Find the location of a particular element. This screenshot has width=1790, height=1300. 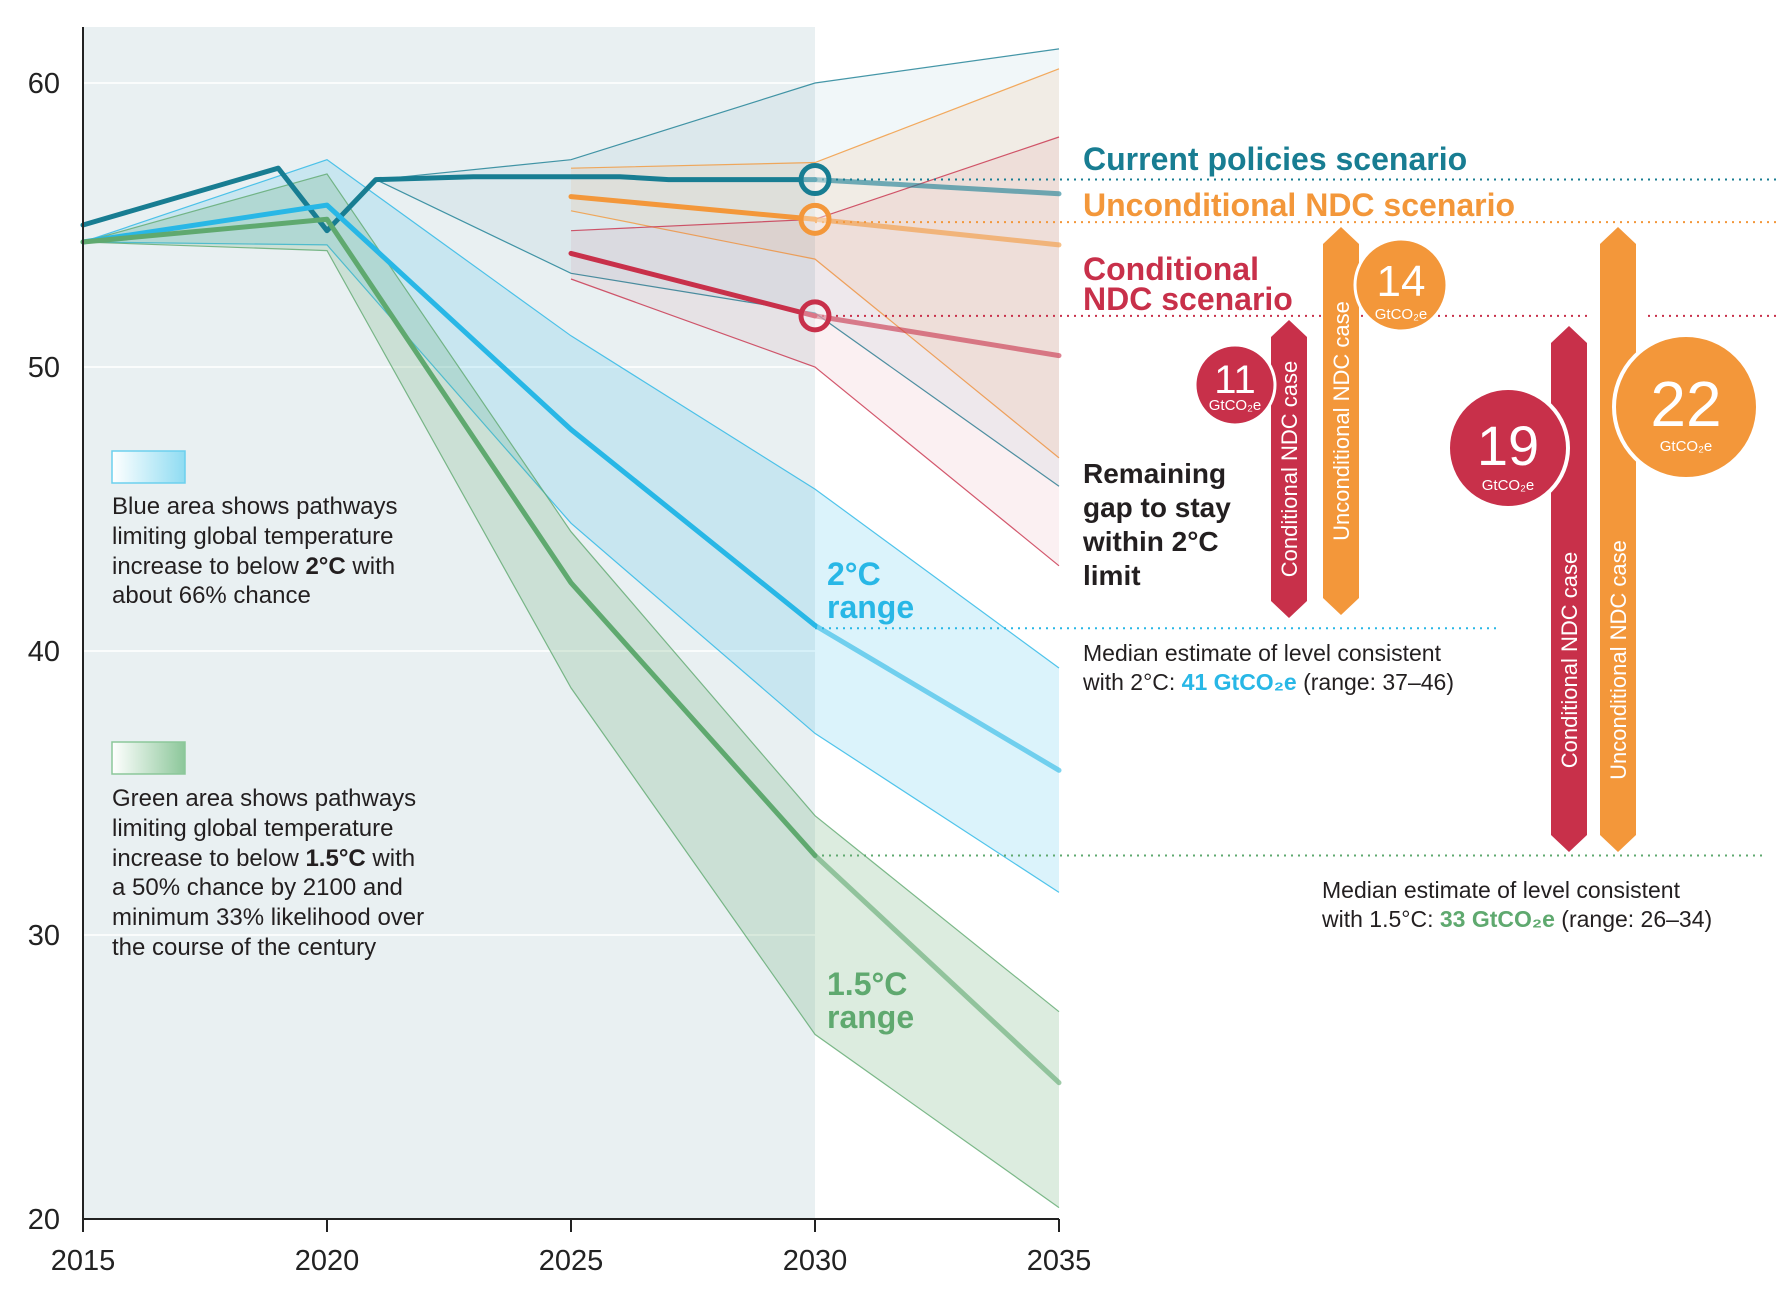

gap-bar-unconditional-2c is located at coordinates (1341, 421).